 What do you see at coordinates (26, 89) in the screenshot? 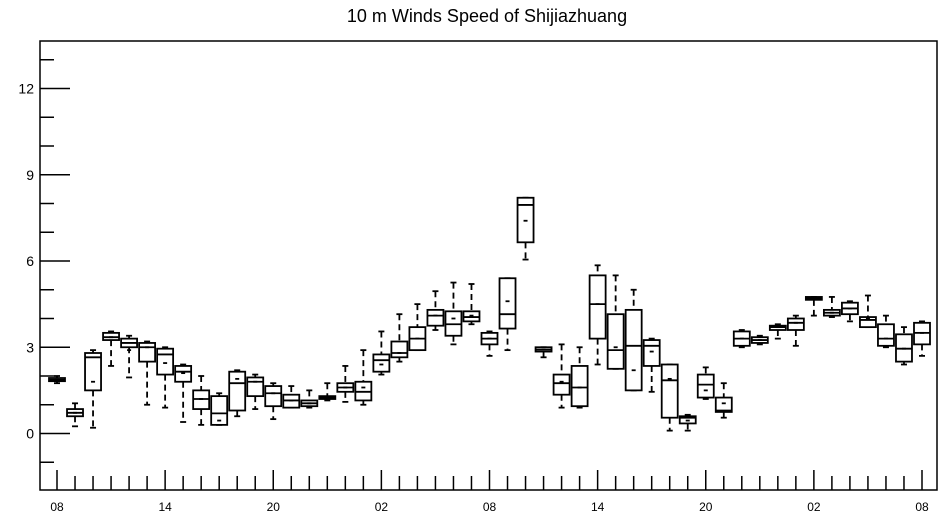
I see `y-tick-label: 12` at bounding box center [26, 89].